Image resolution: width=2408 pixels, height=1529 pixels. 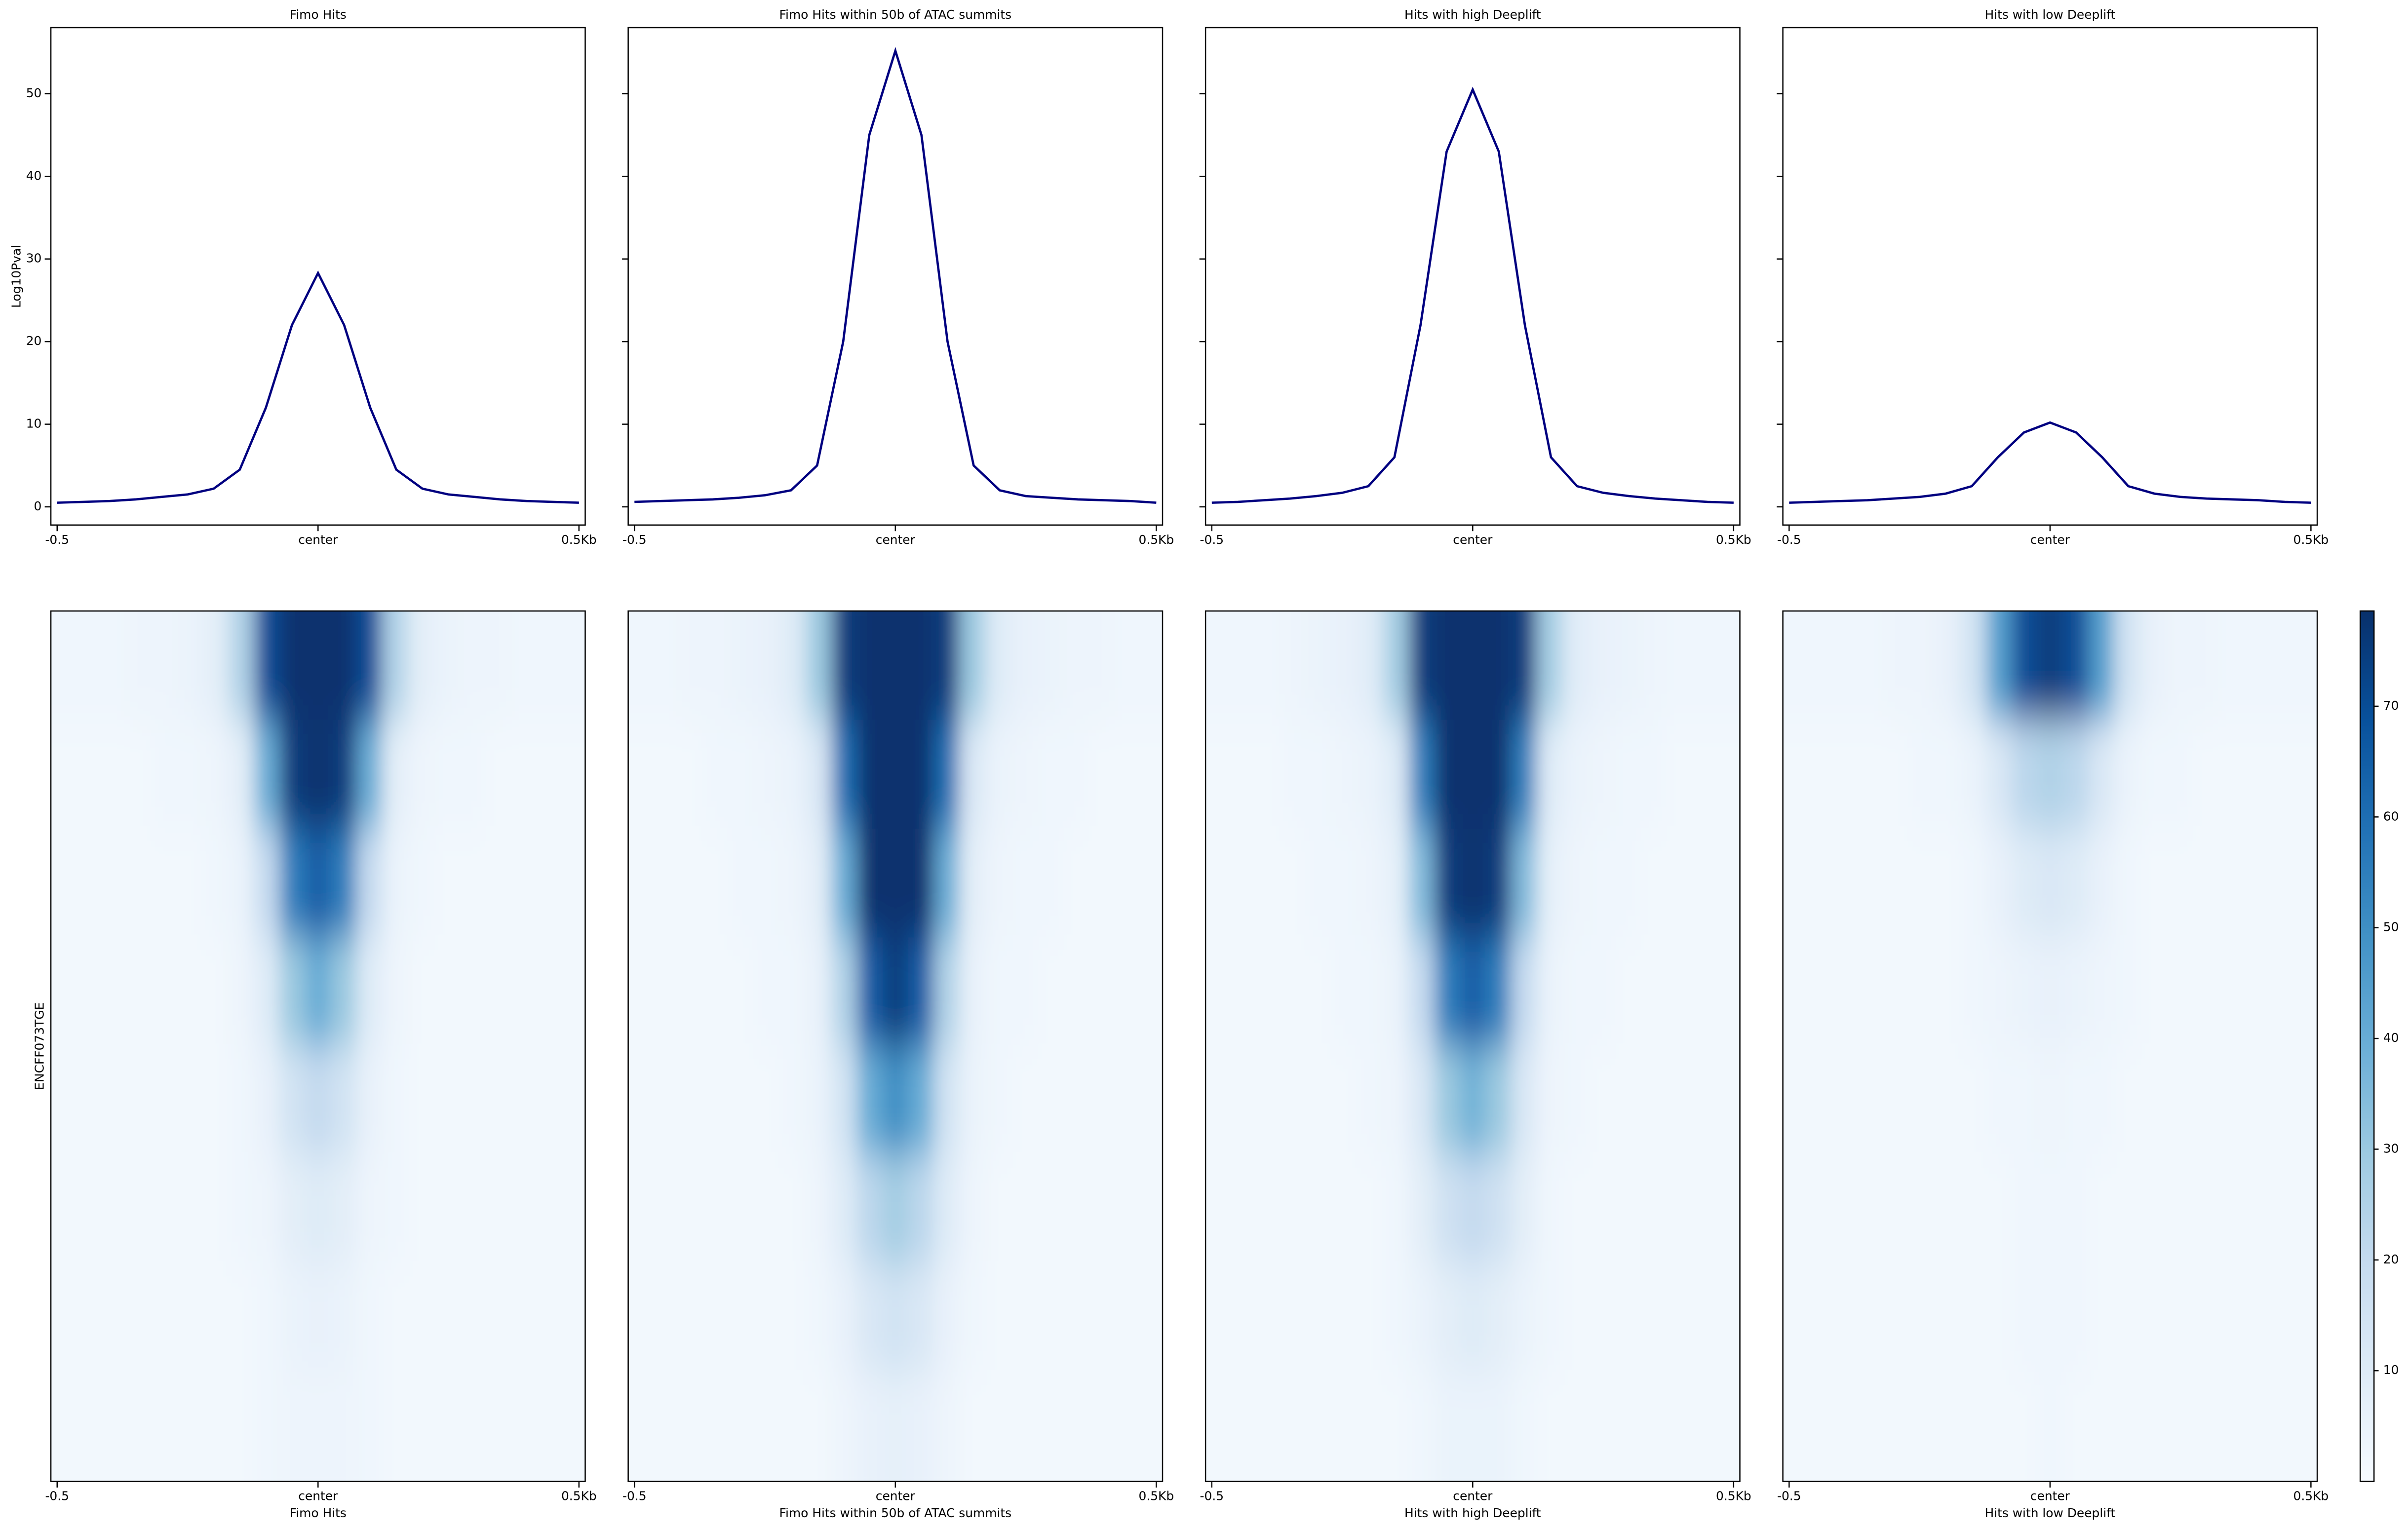 What do you see at coordinates (2391, 1370) in the screenshot?
I see `colorbar-tick-label: 10` at bounding box center [2391, 1370].